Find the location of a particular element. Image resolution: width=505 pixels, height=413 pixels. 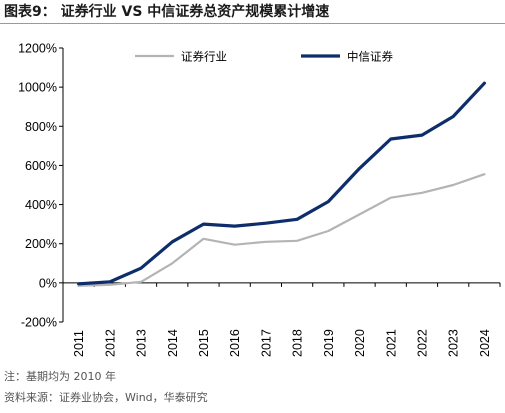

chart-title: 图表9： 证券行业 VS 中信证券总资产规模累计增速 is located at coordinates (167, 12).